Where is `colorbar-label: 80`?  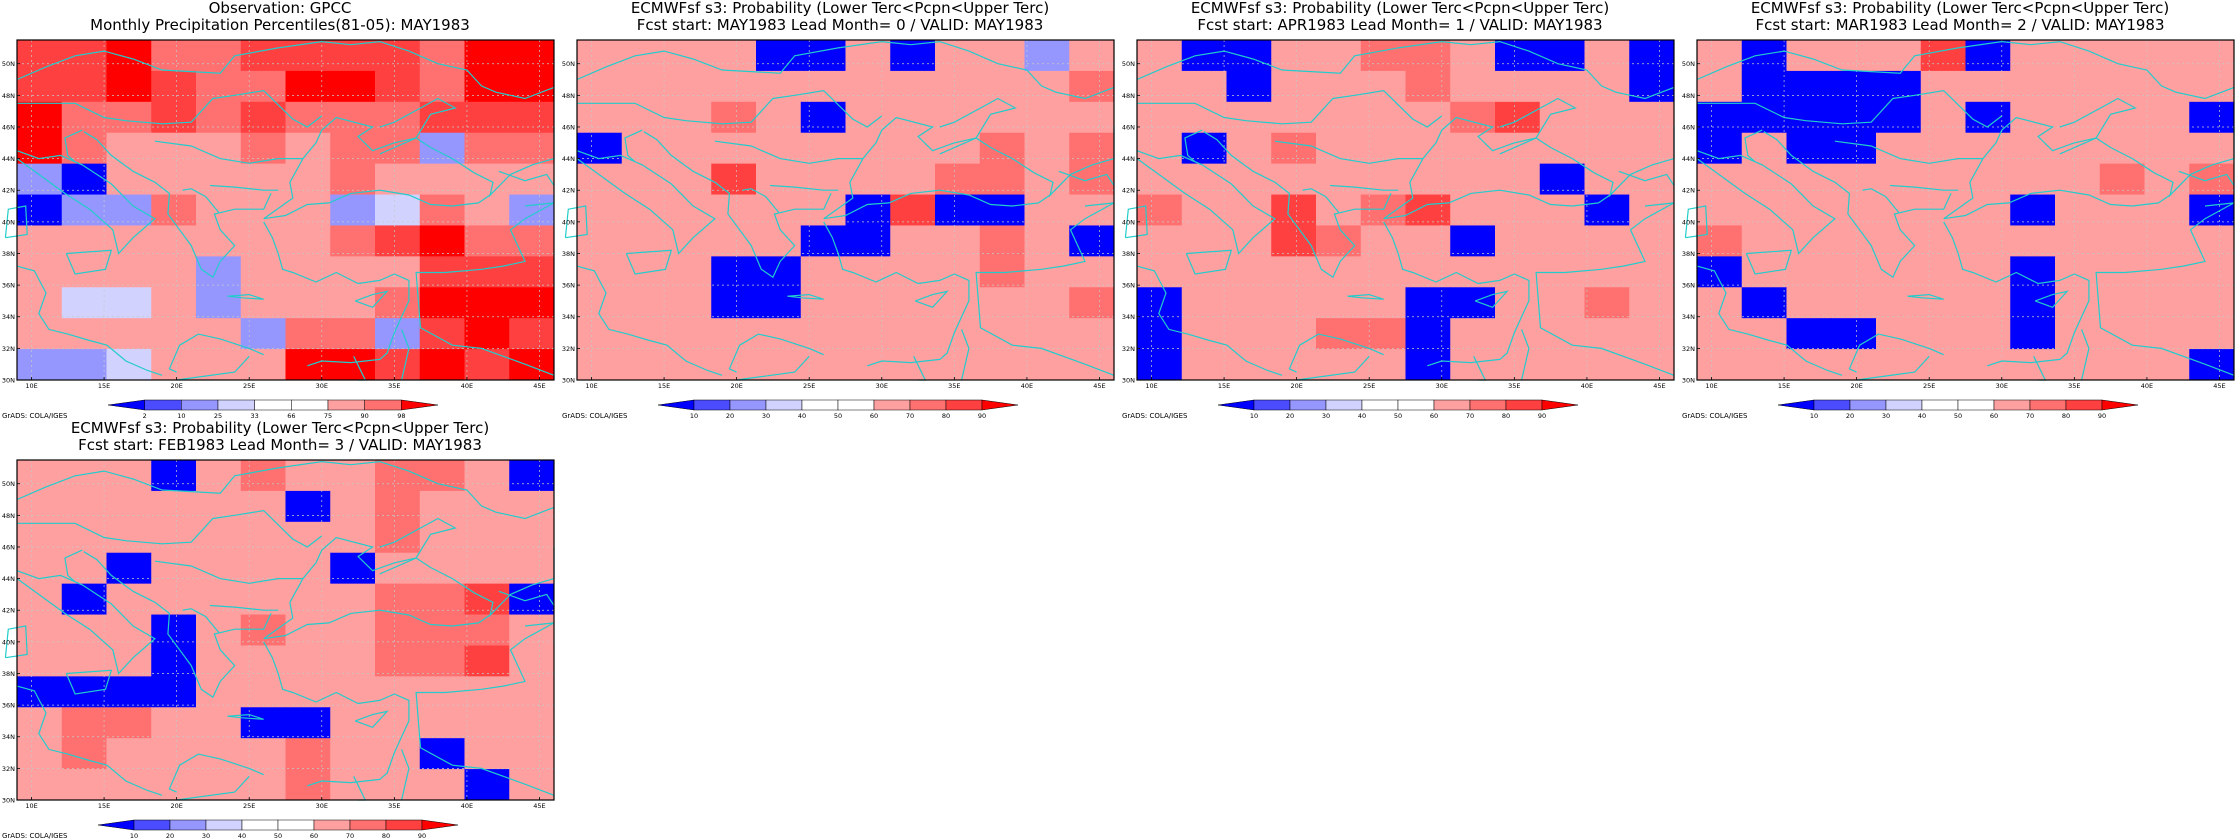 colorbar-label: 80 is located at coordinates (386, 836).